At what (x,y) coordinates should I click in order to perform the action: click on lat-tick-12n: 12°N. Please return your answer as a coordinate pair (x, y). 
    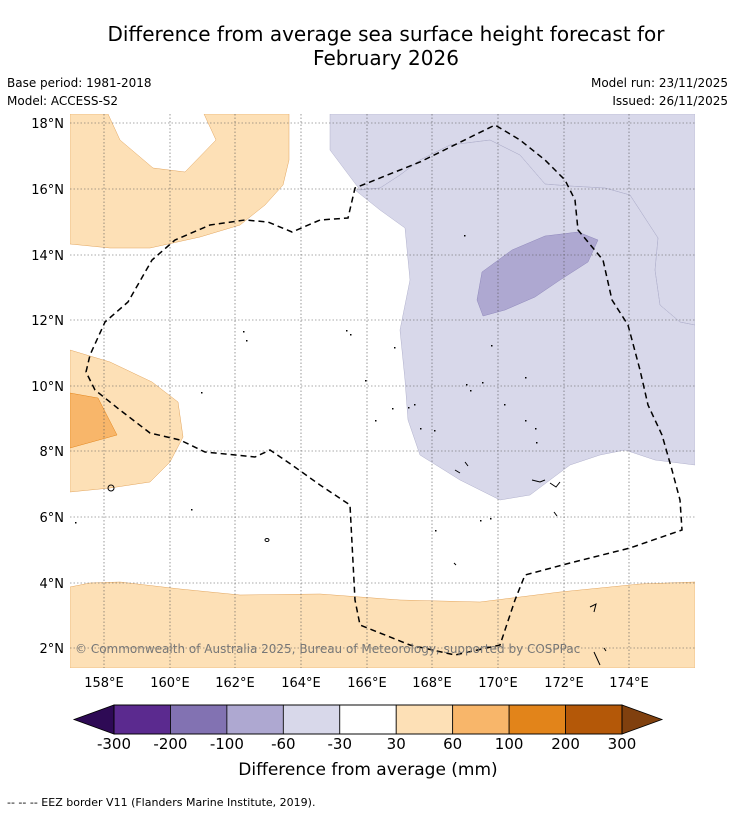
    Looking at the image, I should click on (47, 321).